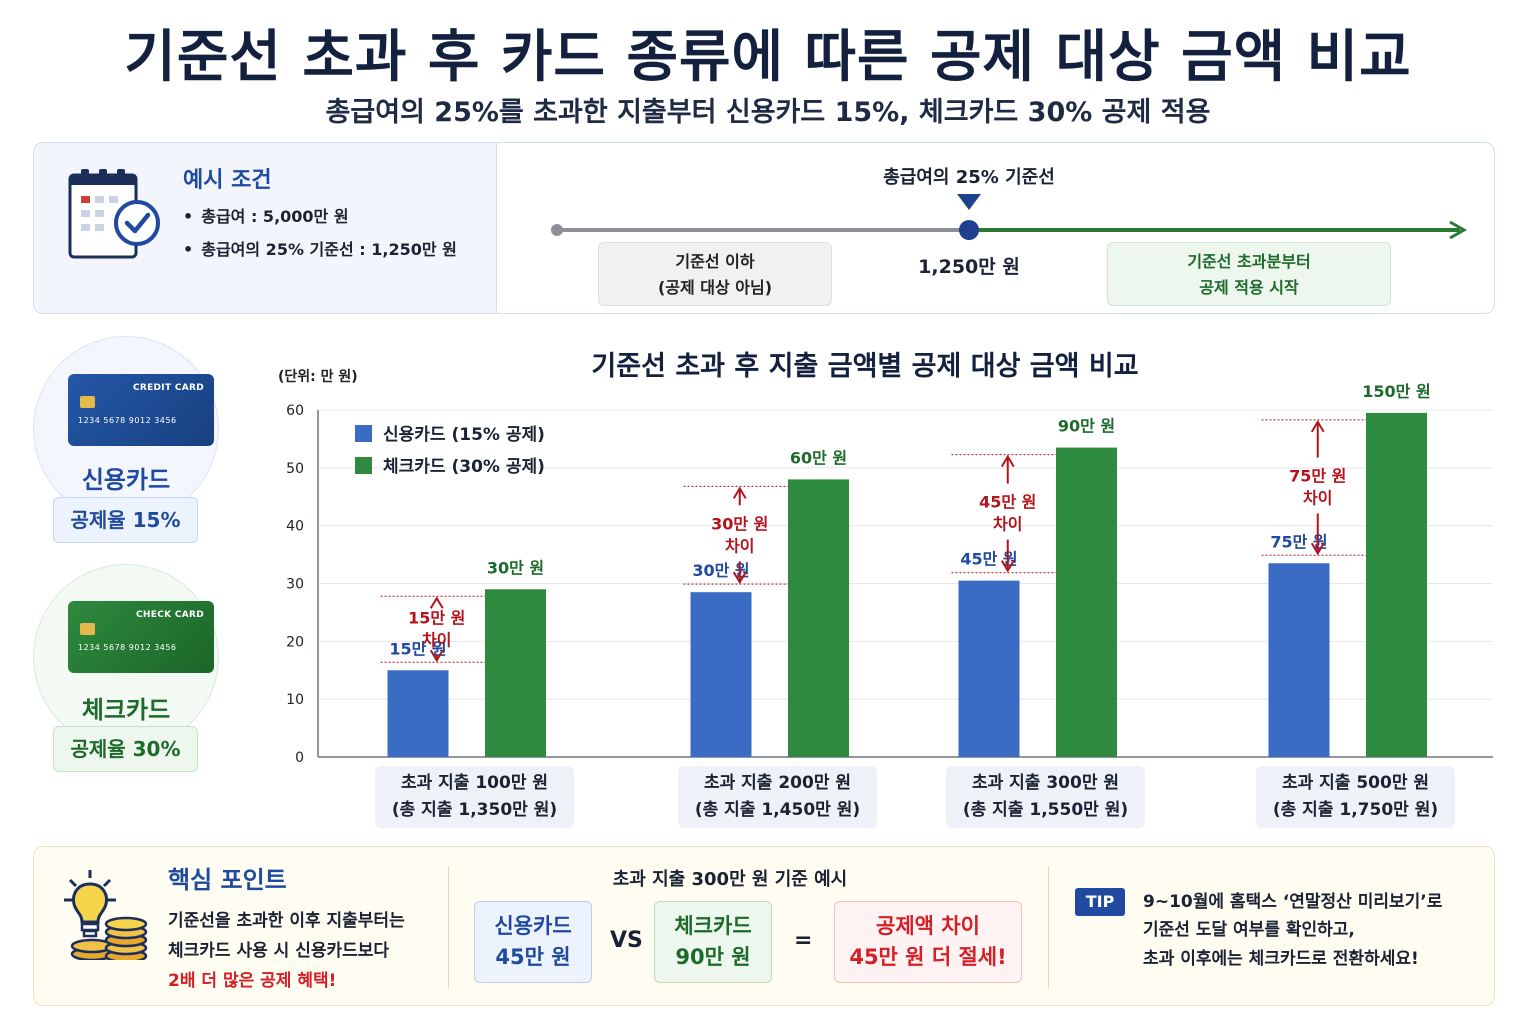 The image size is (1536, 1024). What do you see at coordinates (126, 480) in the screenshot?
I see `credit-card-name: 신용카드` at bounding box center [126, 480].